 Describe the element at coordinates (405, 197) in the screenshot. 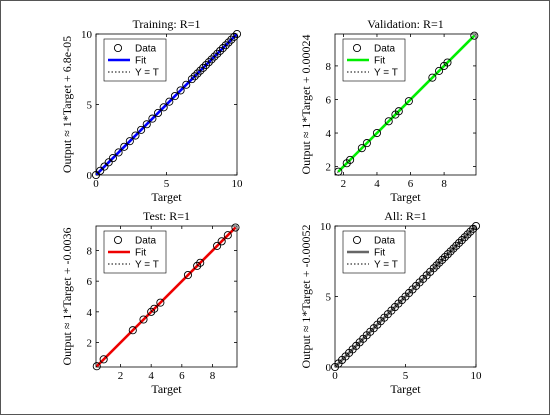

I see `x-axis-label: Target` at that location.